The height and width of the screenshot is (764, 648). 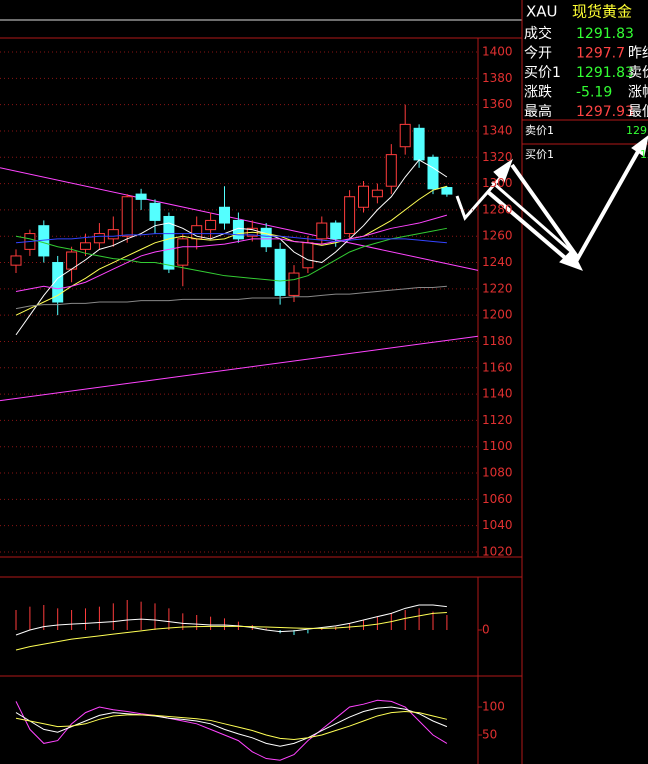 I want to click on quote-label: 今开, so click(x=538, y=54).